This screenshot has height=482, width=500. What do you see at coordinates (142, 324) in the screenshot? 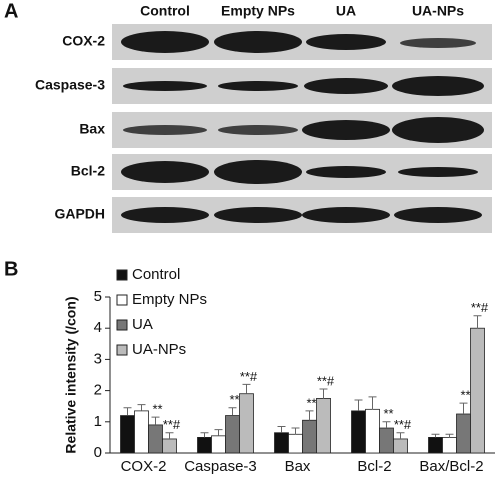
I see `legend-label: UA` at bounding box center [142, 324].